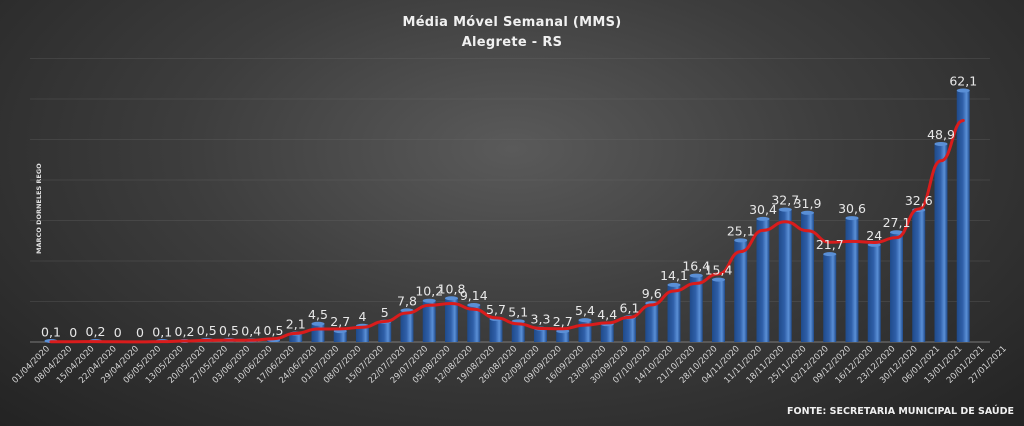 The image size is (1024, 426). I want to click on data-label: 10,2, so click(429, 291).